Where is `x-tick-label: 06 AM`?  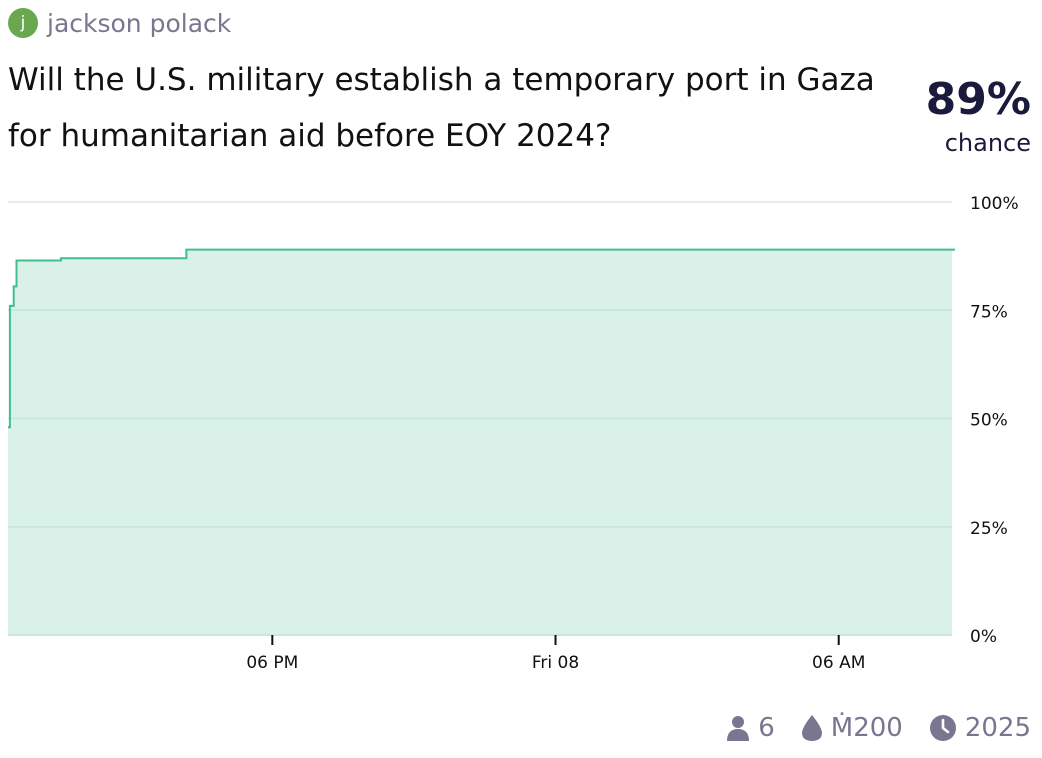
x-tick-label: 06 AM is located at coordinates (838, 663).